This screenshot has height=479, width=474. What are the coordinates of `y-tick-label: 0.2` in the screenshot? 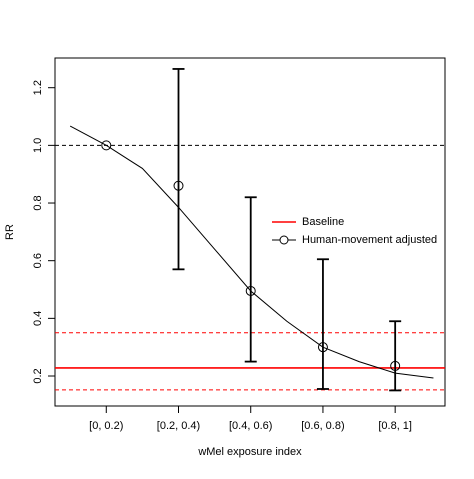 It's located at (38, 375).